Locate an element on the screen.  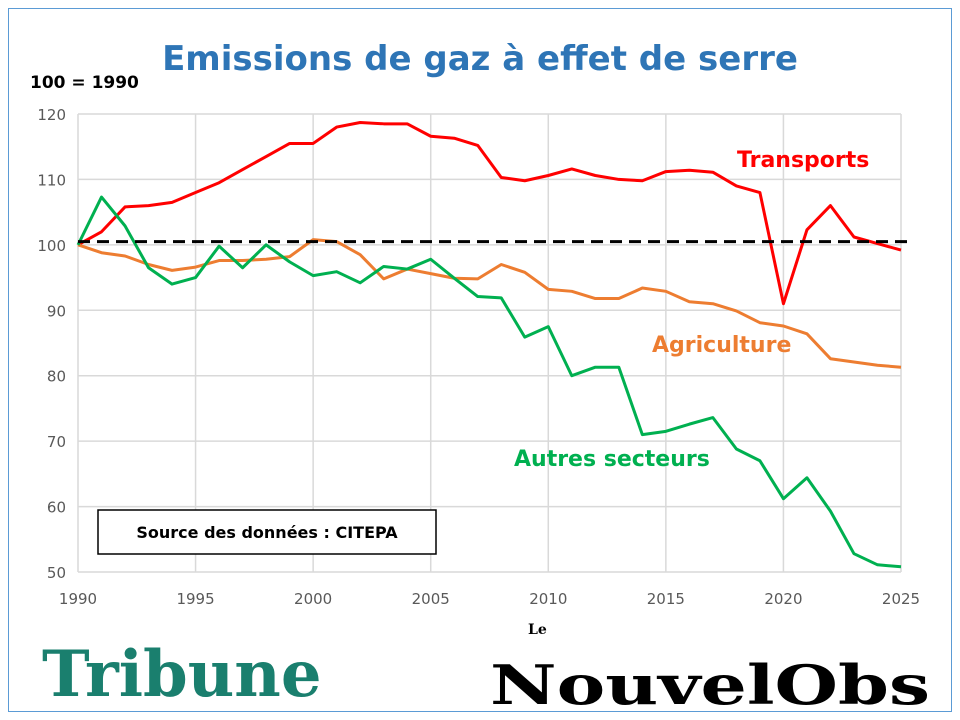
x-tick-label: 1990 is located at coordinates (78, 599).